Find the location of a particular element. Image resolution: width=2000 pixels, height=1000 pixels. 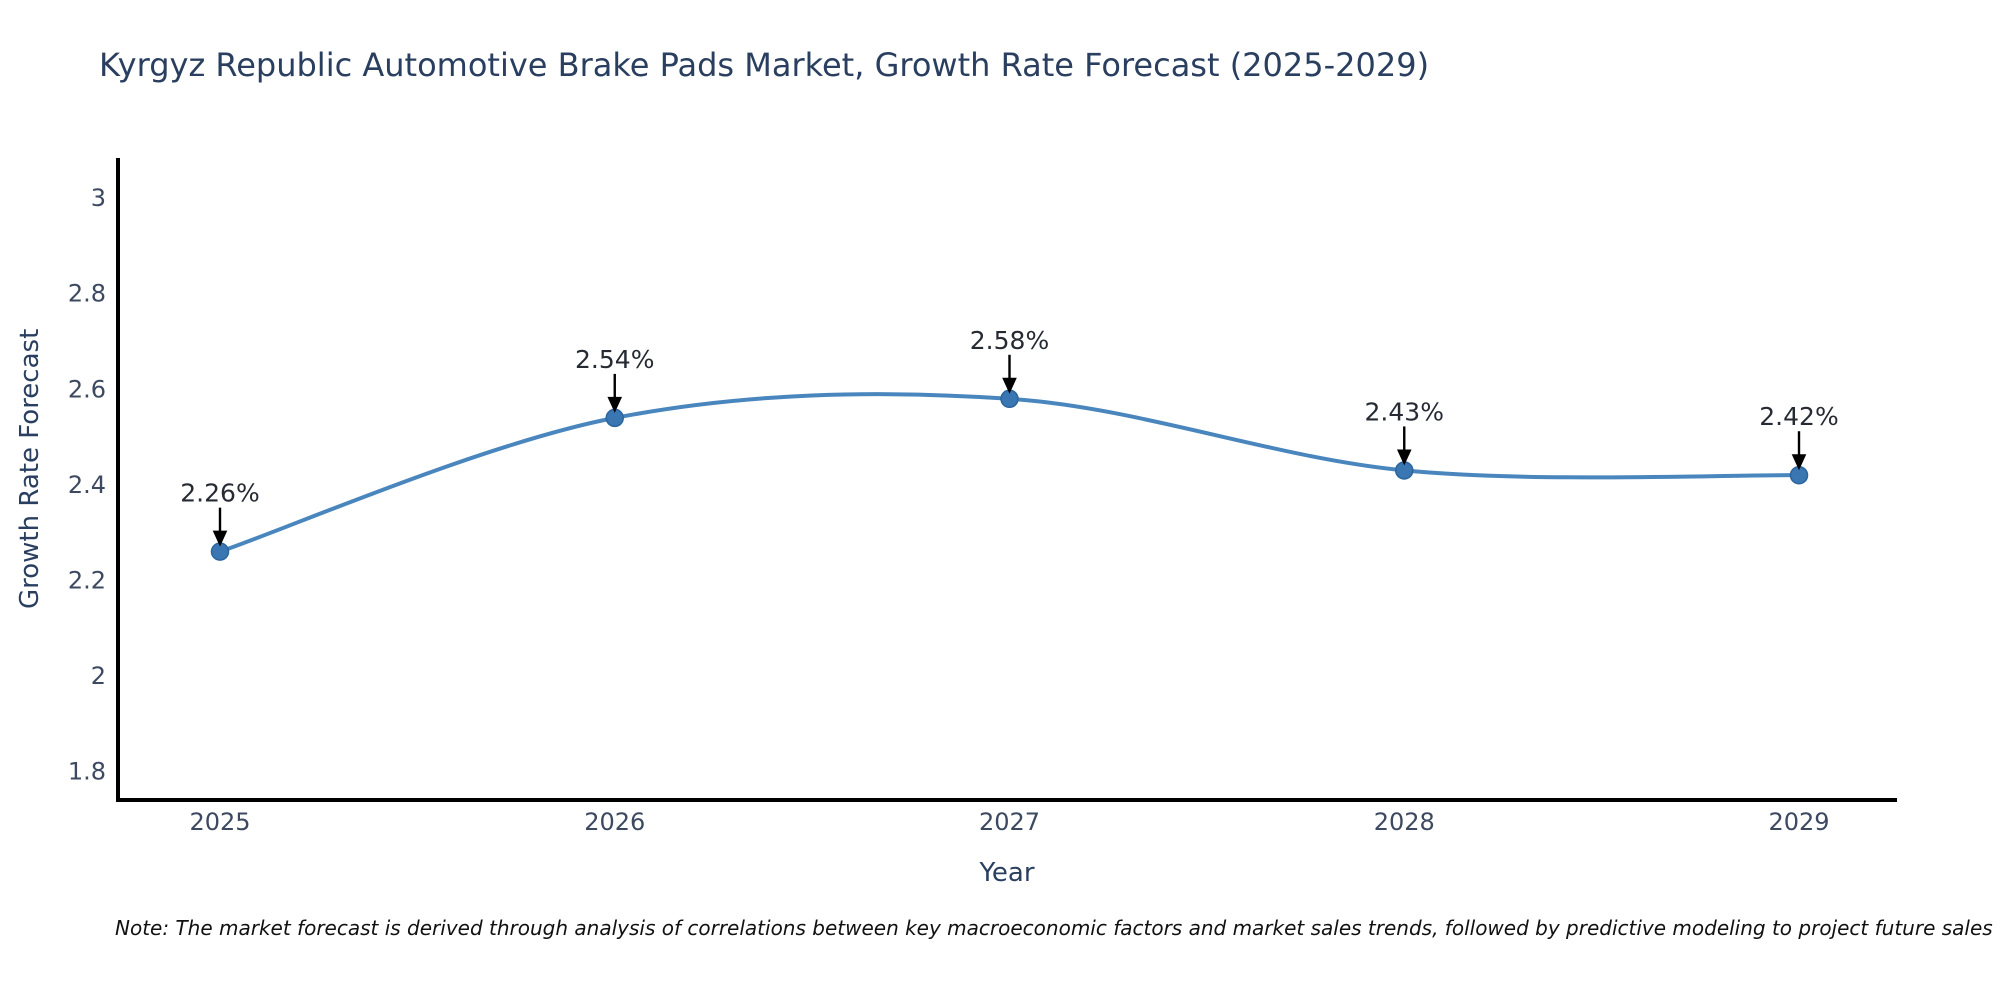

annotation-label: 2.26% is located at coordinates (219, 493).